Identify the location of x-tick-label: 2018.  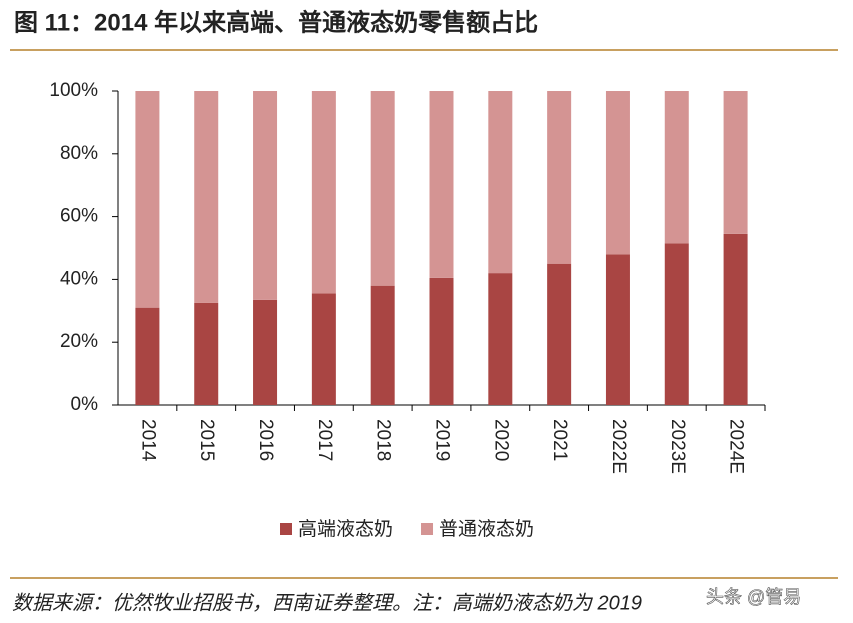
(383, 440).